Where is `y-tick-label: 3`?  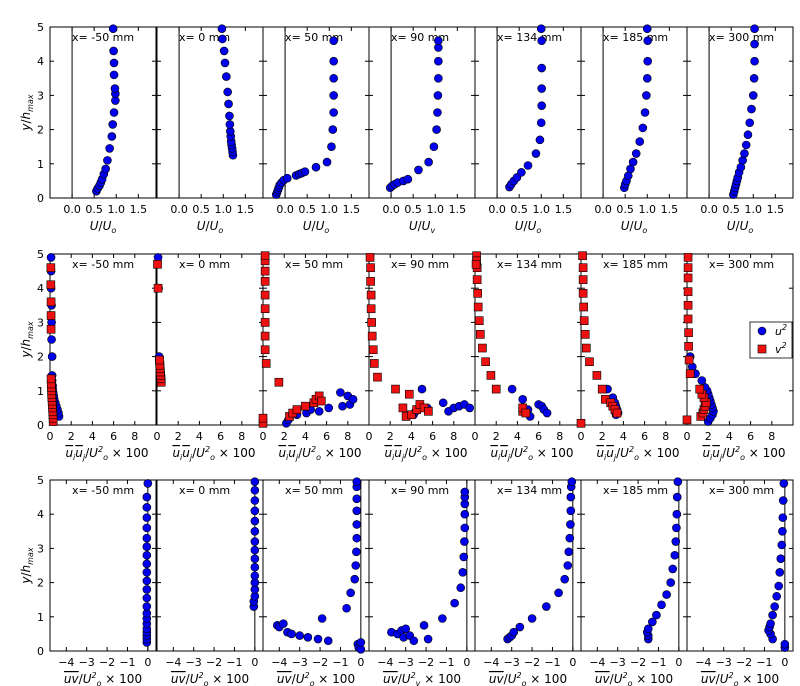
y-tick-label: 3 is located at coordinates (40, 322).